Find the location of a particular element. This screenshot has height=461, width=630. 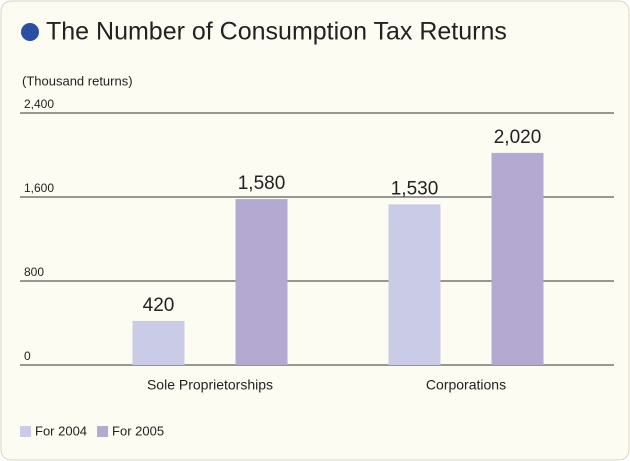

value-label: 1,580 is located at coordinates (262, 183).